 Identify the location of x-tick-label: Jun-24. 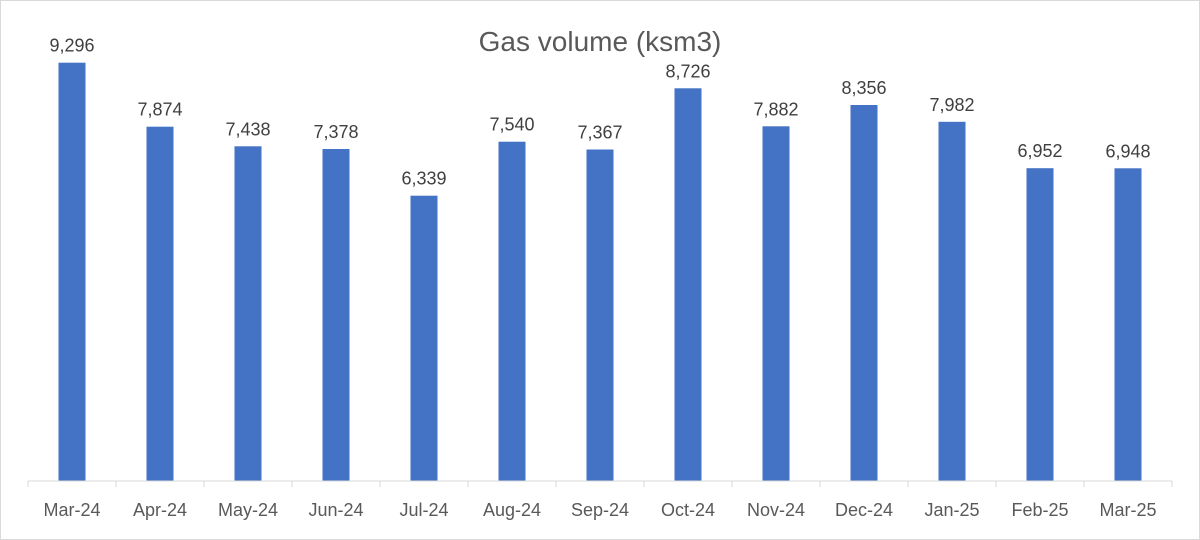
(335, 510).